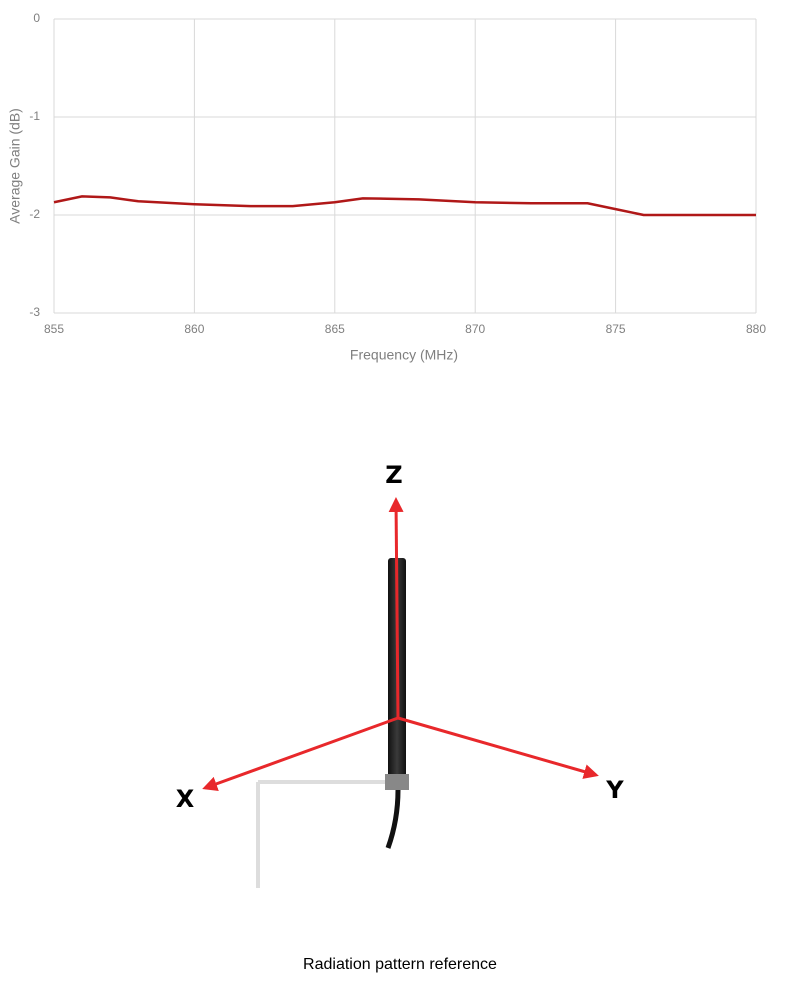 The height and width of the screenshot is (983, 800). I want to click on z-arrow, so click(396, 608).